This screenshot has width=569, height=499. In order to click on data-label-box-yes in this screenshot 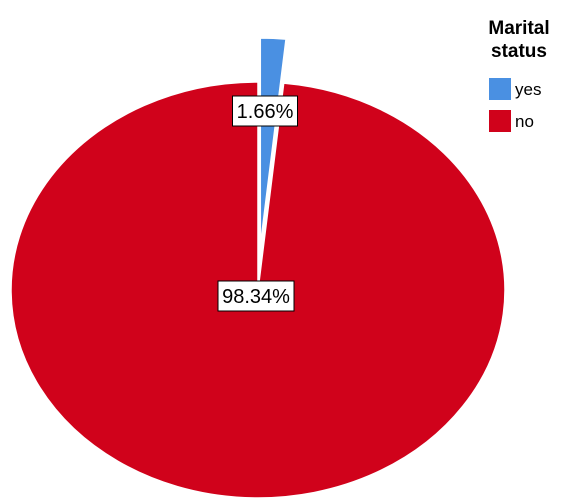, I will do `click(265, 111)`.